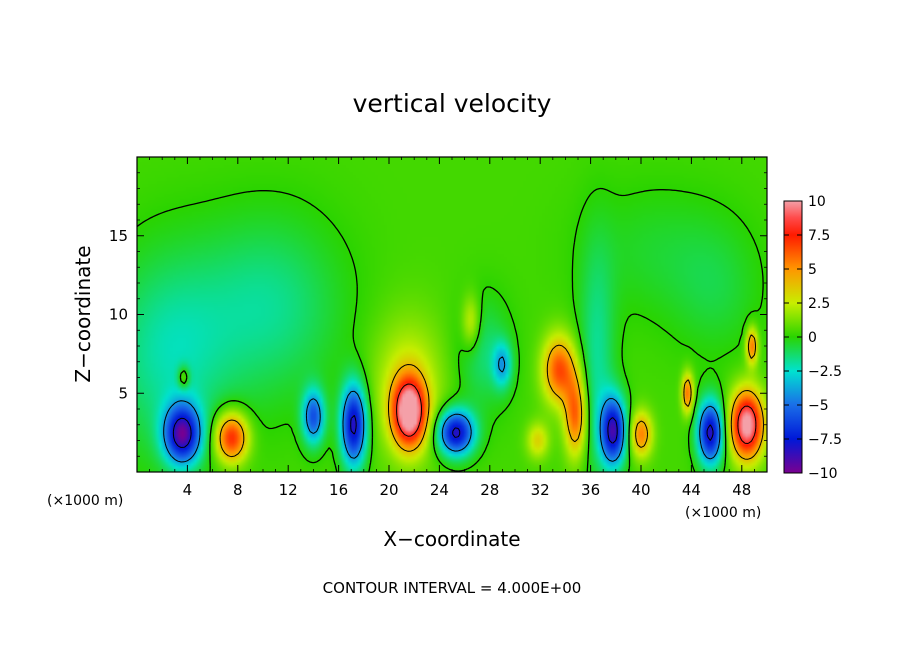 This screenshot has height=658, width=904. What do you see at coordinates (451, 539) in the screenshot?
I see `x-axis-label: X−coordinate` at bounding box center [451, 539].